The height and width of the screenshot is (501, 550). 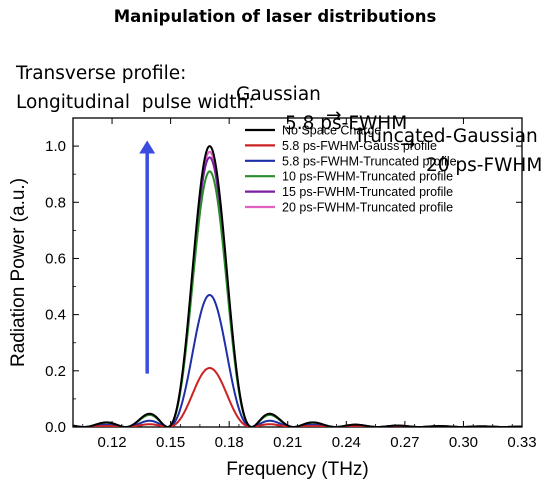 I want to click on x-tick-label: 0.18, so click(x=229, y=442).